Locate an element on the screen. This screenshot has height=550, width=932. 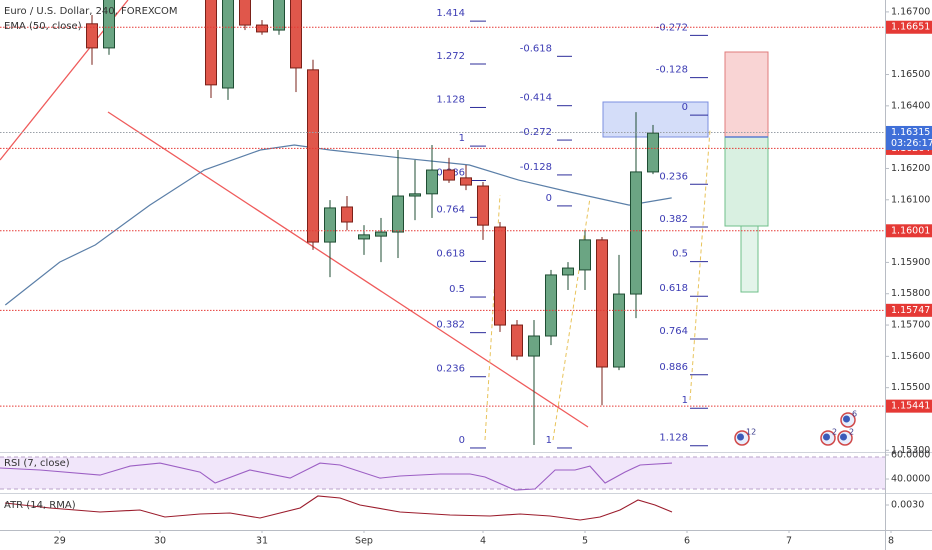
y-tick-label: 1.15300 is located at coordinates (910, 450).